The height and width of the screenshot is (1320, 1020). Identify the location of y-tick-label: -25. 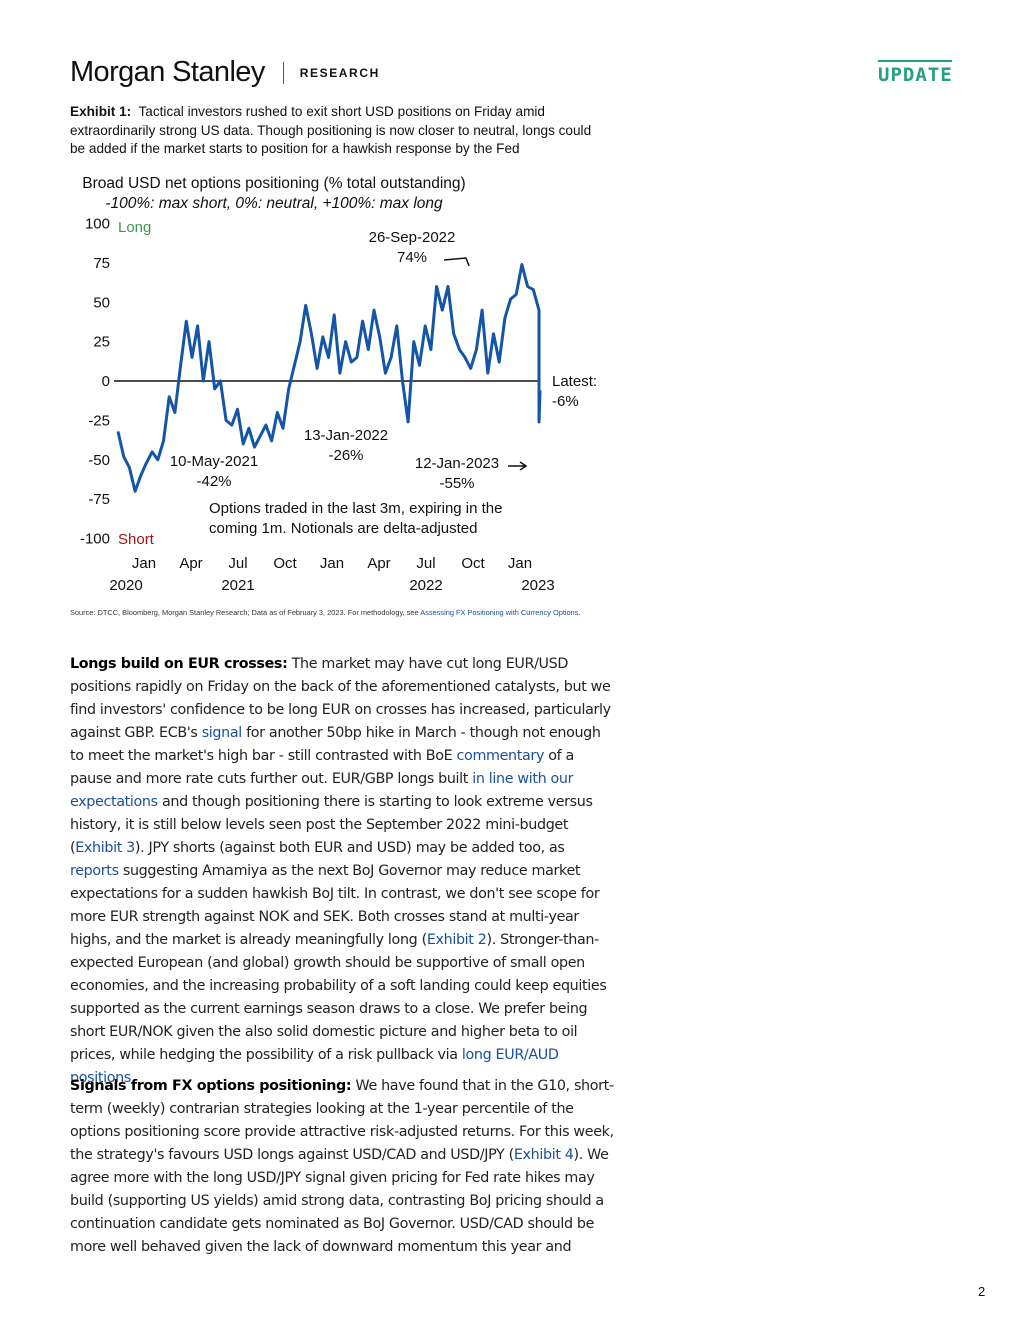
(99, 420).